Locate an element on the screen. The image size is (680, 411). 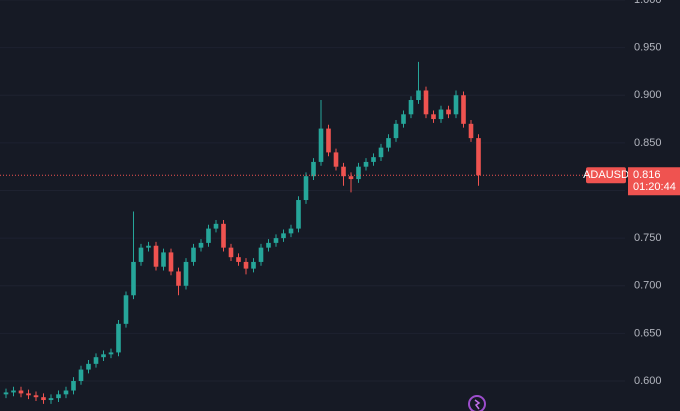
countdown-label: 01:20:44 is located at coordinates (654, 187).